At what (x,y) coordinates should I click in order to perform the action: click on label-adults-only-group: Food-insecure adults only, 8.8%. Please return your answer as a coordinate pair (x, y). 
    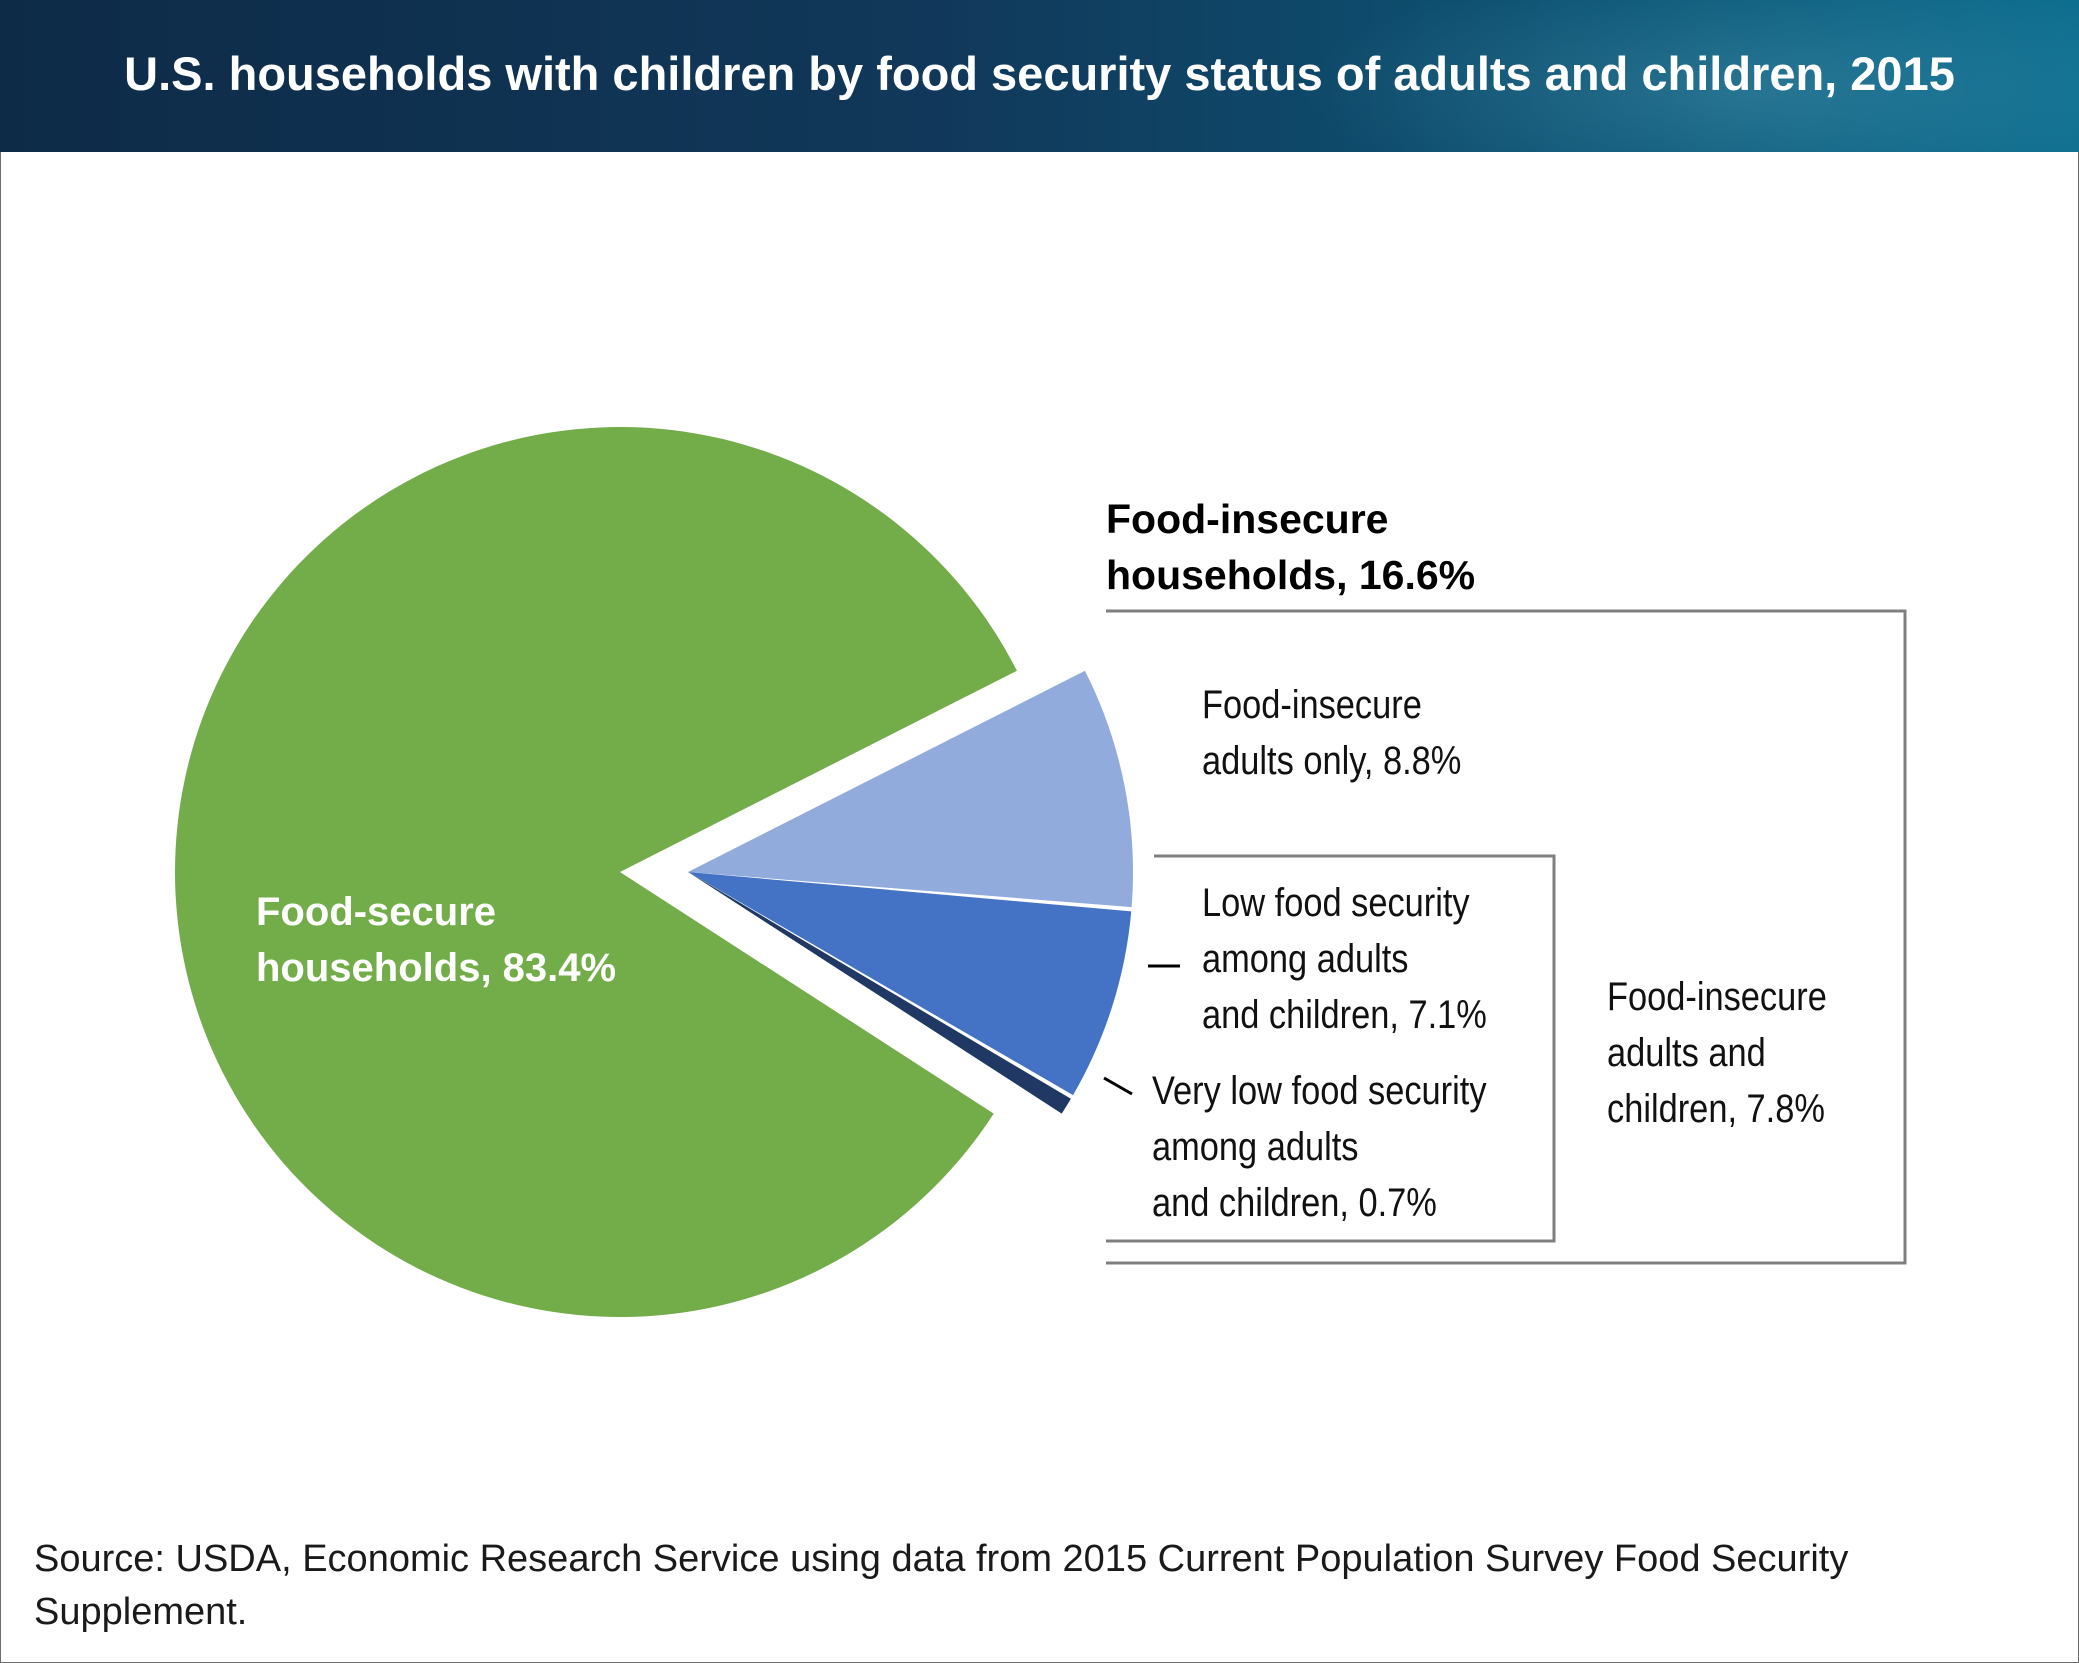
    Looking at the image, I should click on (1331, 732).